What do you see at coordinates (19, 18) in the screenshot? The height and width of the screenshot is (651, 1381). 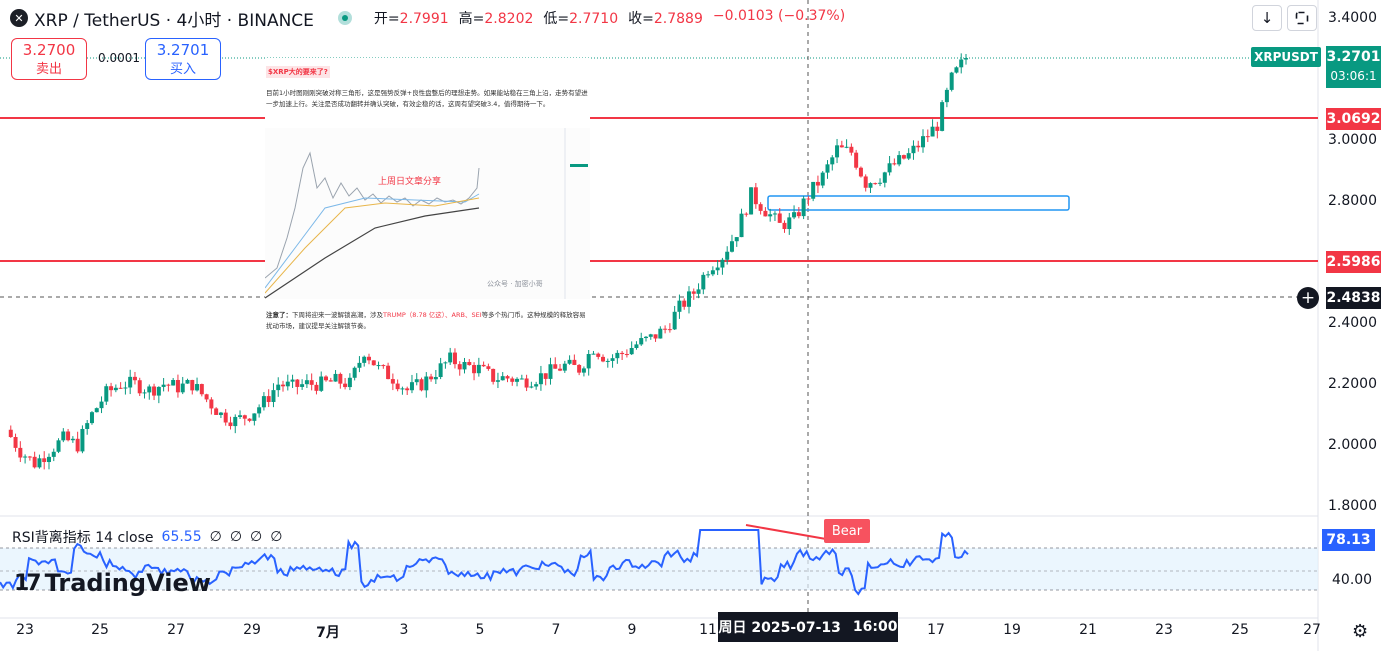 I see `x-logo-icon: ✕` at bounding box center [19, 18].